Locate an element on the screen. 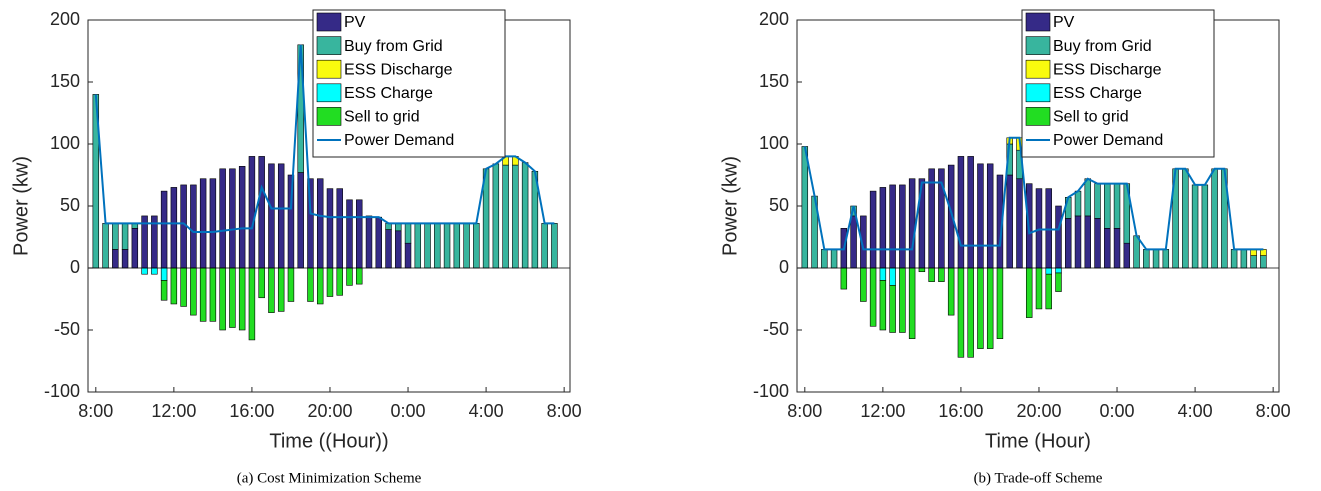 The height and width of the screenshot is (491, 1321). legend-label: Power Demand is located at coordinates (1108, 140).